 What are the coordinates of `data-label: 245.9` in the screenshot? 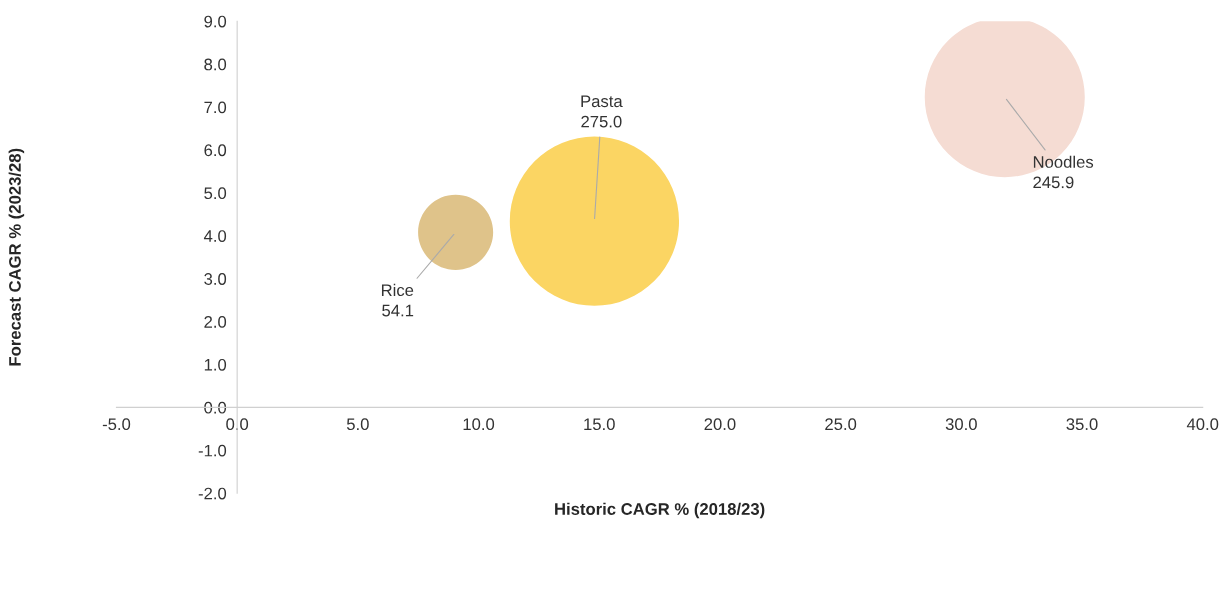 It's located at (1053, 182).